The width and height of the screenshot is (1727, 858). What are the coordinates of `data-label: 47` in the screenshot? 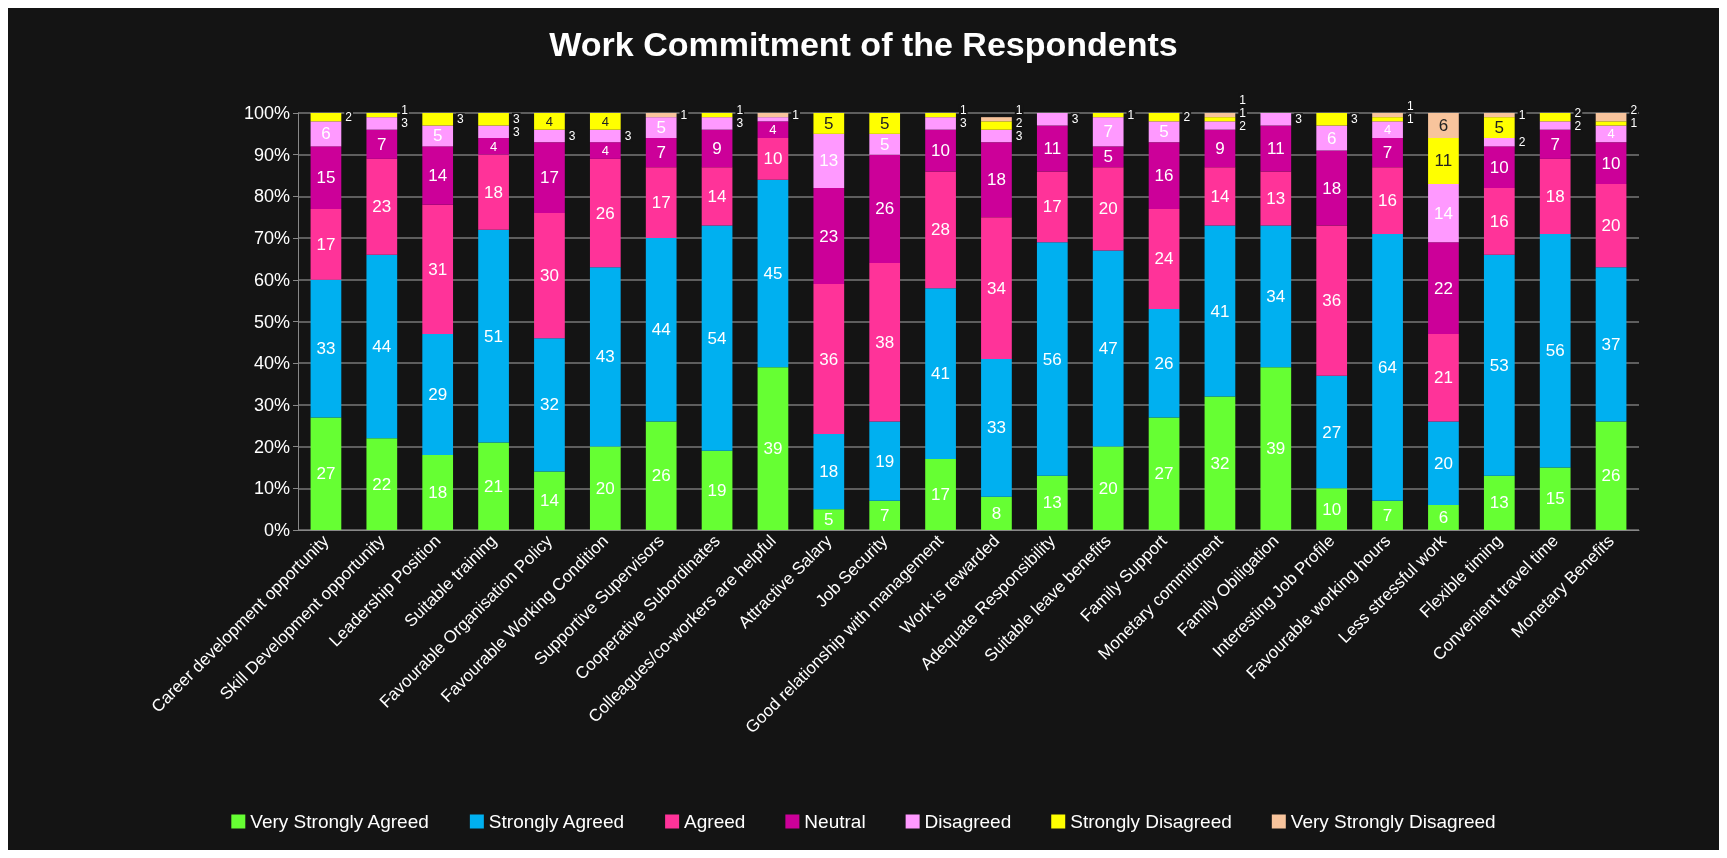 It's located at (1108, 349).